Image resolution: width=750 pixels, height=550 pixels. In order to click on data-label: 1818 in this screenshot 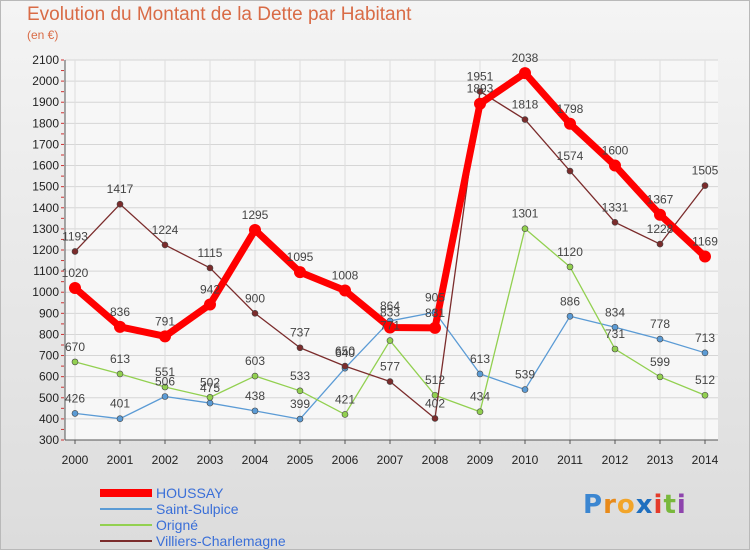, I will do `click(525, 105)`.